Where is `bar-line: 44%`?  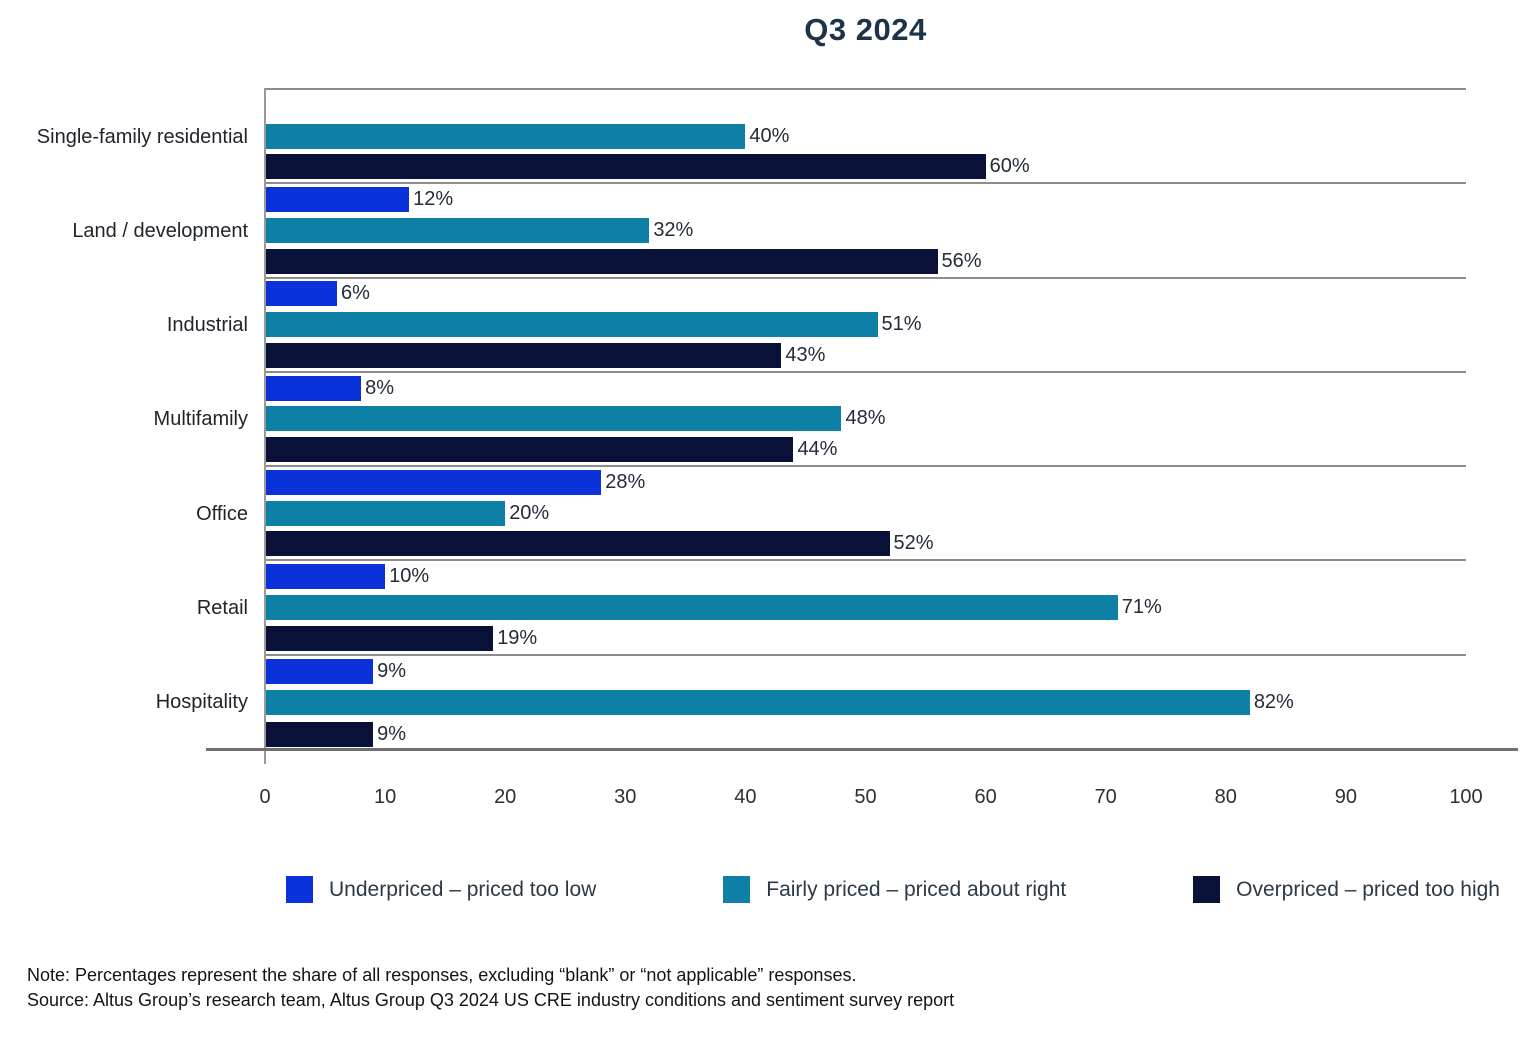 bar-line: 44% is located at coordinates (865, 449).